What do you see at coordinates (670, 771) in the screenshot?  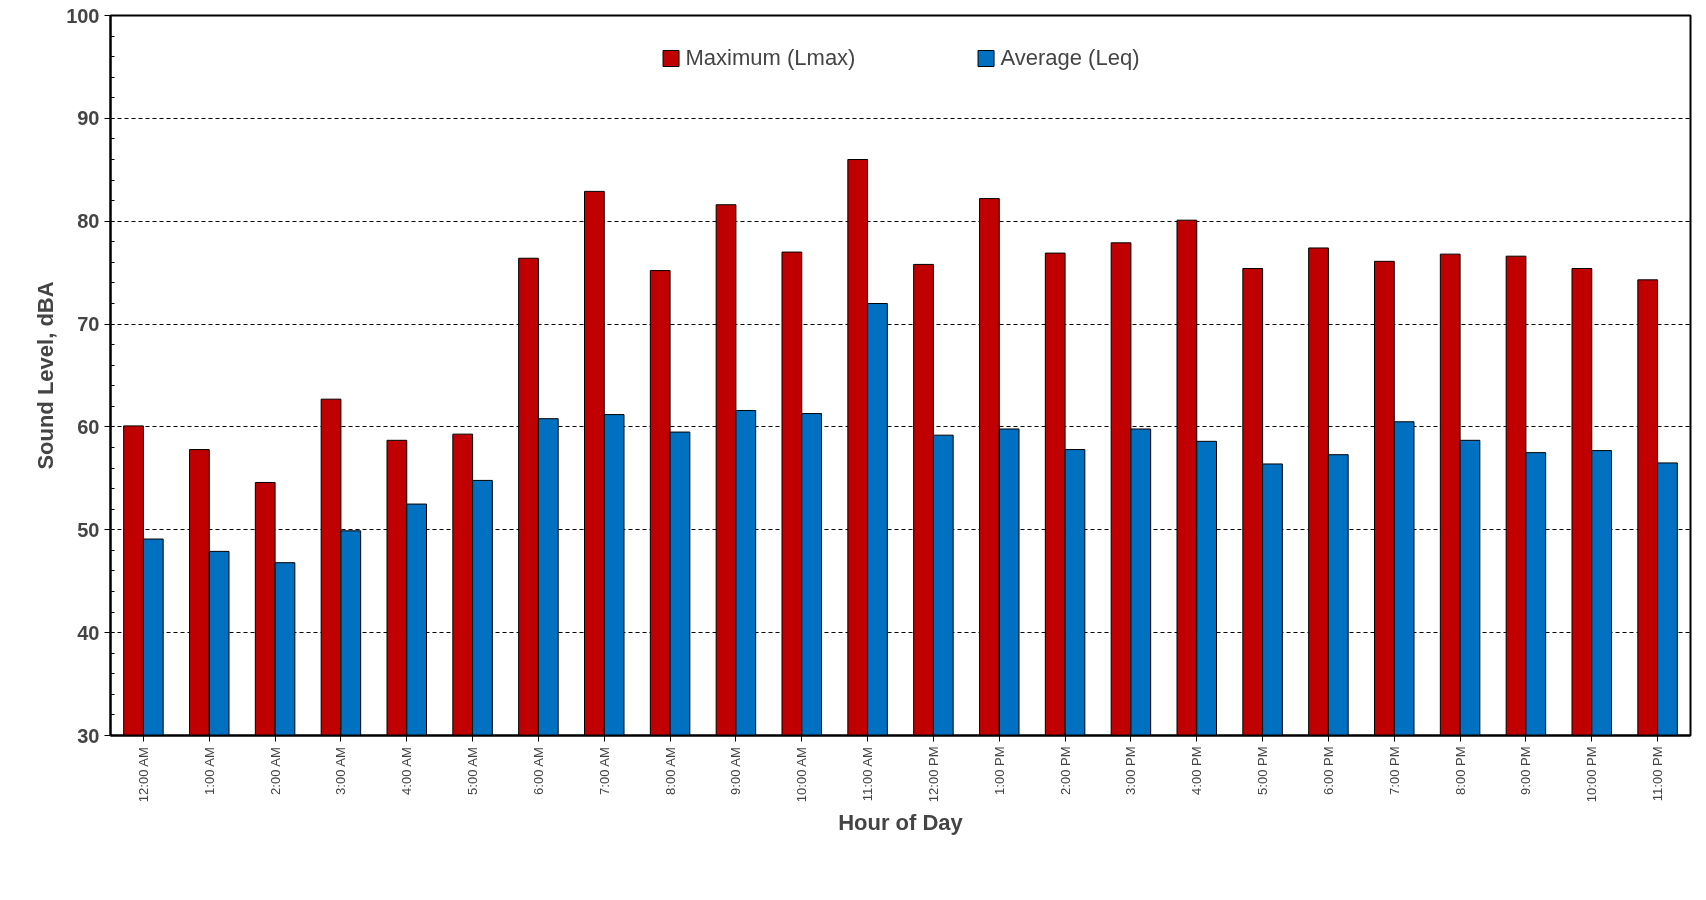 I see `x-tick-label: 8:00 AM` at bounding box center [670, 771].